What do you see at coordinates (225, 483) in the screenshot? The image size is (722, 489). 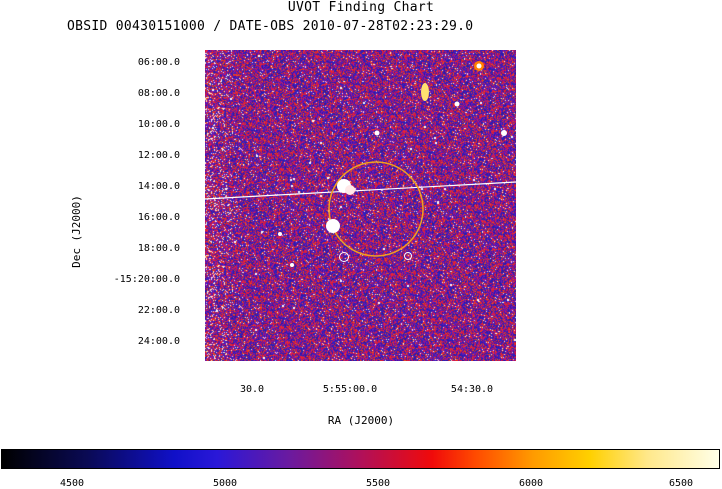 I see `colorbar-label: 5000` at bounding box center [225, 483].